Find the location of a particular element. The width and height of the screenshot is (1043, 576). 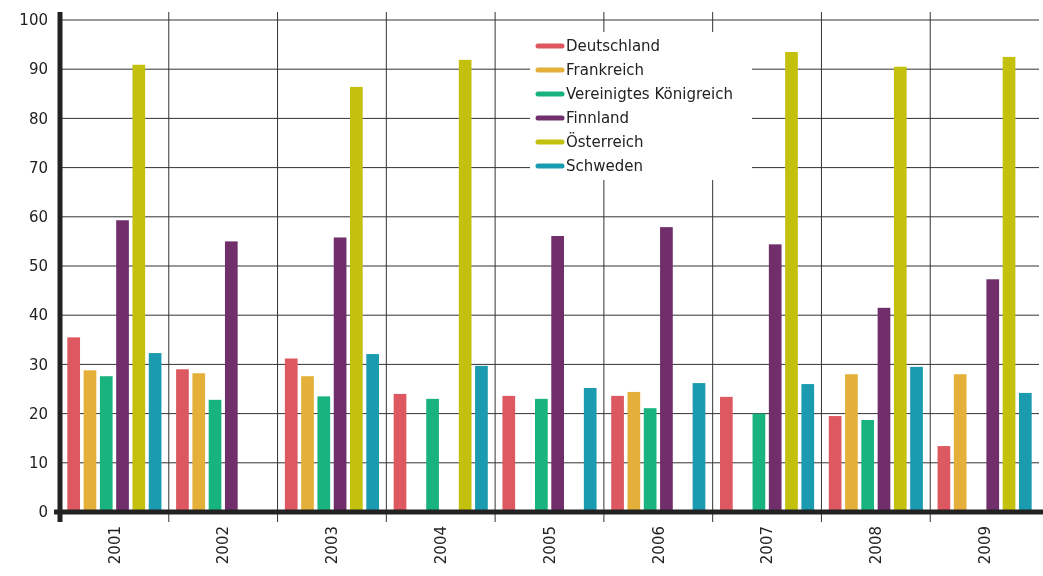

y-tick-label: 20 is located at coordinates (38, 413).